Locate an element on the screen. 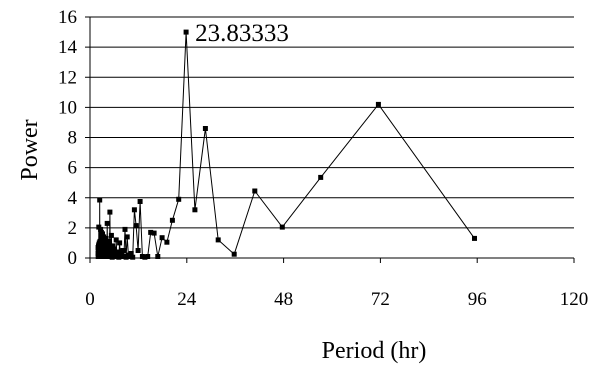 The image size is (596, 370). x-tick-label: 24 is located at coordinates (187, 299).